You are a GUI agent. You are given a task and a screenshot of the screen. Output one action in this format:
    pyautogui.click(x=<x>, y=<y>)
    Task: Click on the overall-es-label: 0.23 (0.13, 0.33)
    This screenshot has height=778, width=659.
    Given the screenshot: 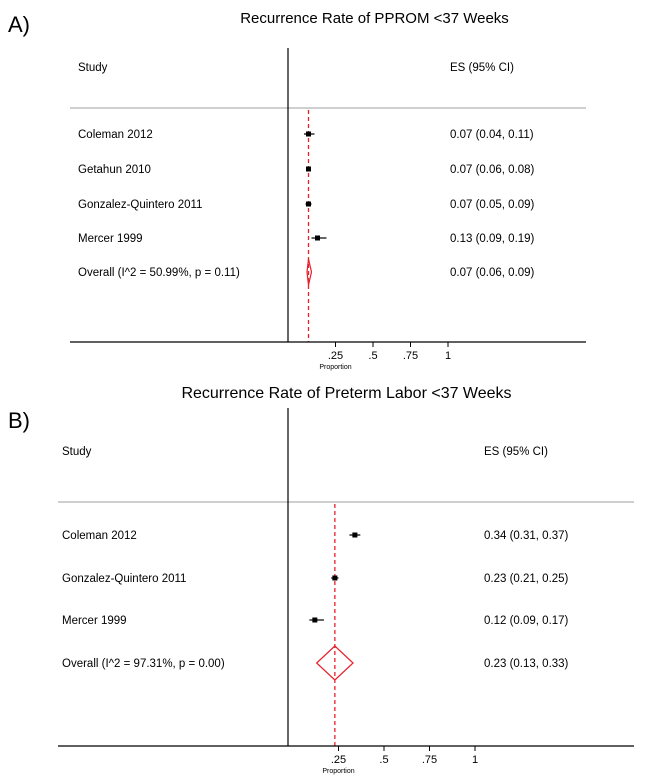 What is the action you would take?
    pyautogui.click(x=526, y=664)
    